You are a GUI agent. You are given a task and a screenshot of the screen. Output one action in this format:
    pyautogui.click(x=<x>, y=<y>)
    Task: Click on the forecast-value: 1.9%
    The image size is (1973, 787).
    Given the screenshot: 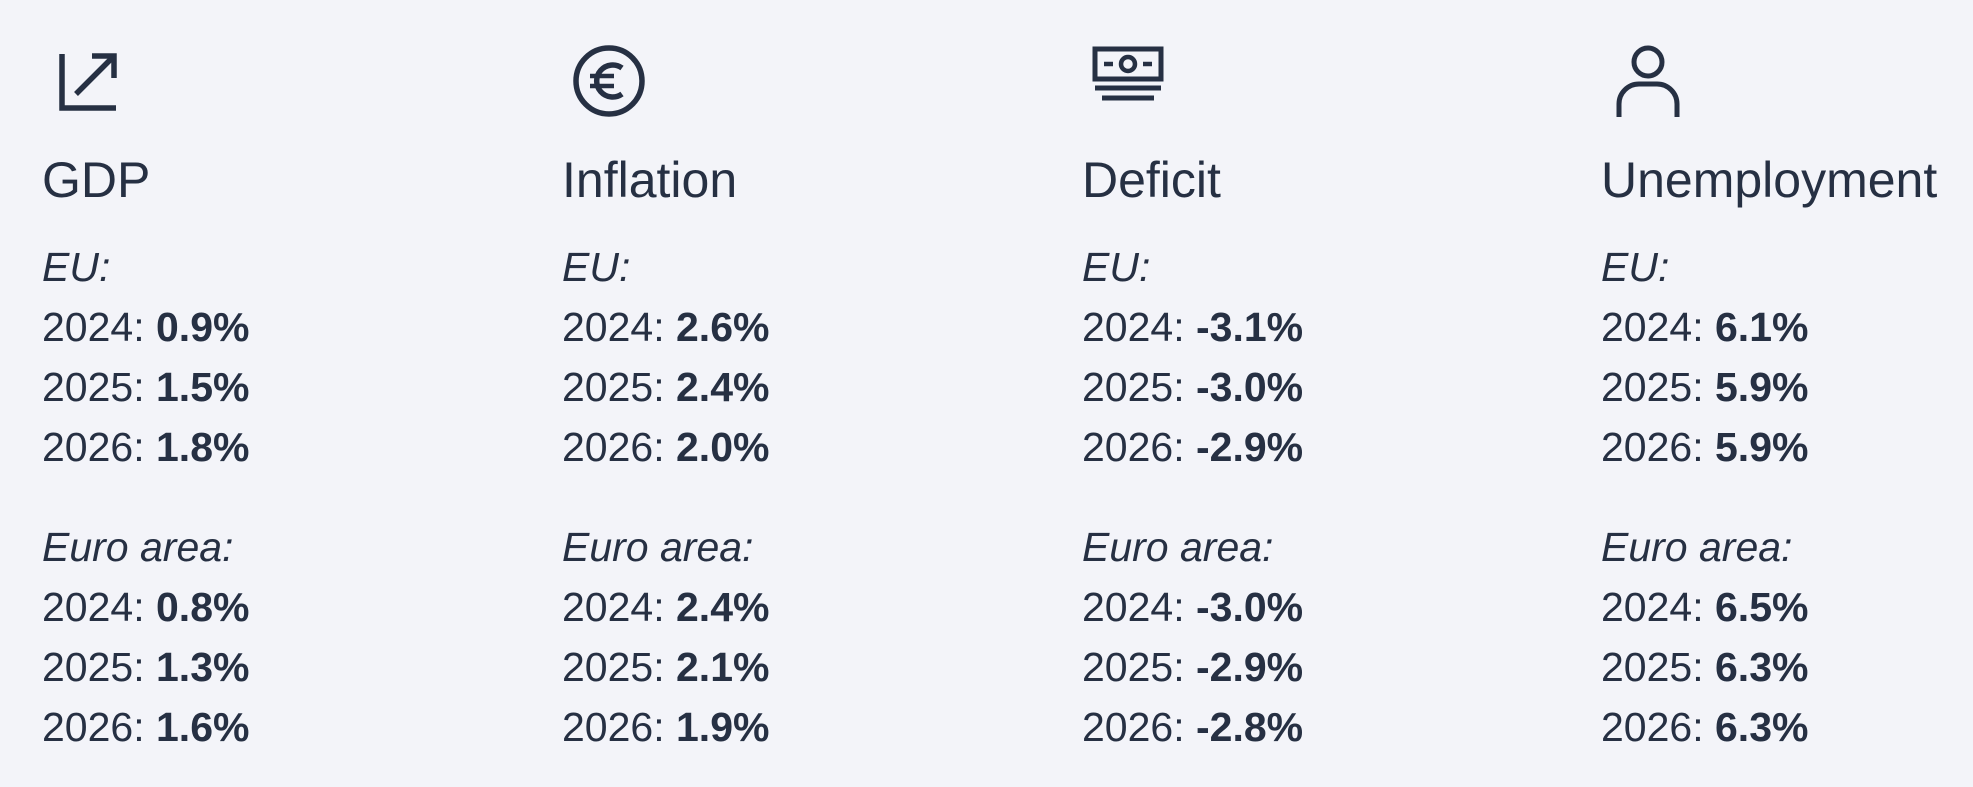 What is the action you would take?
    pyautogui.click(x=723, y=727)
    